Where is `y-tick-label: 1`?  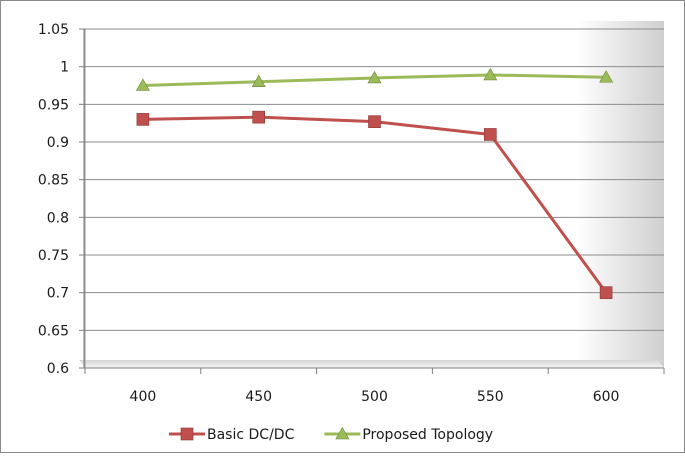 y-tick-label: 1 is located at coordinates (64, 68).